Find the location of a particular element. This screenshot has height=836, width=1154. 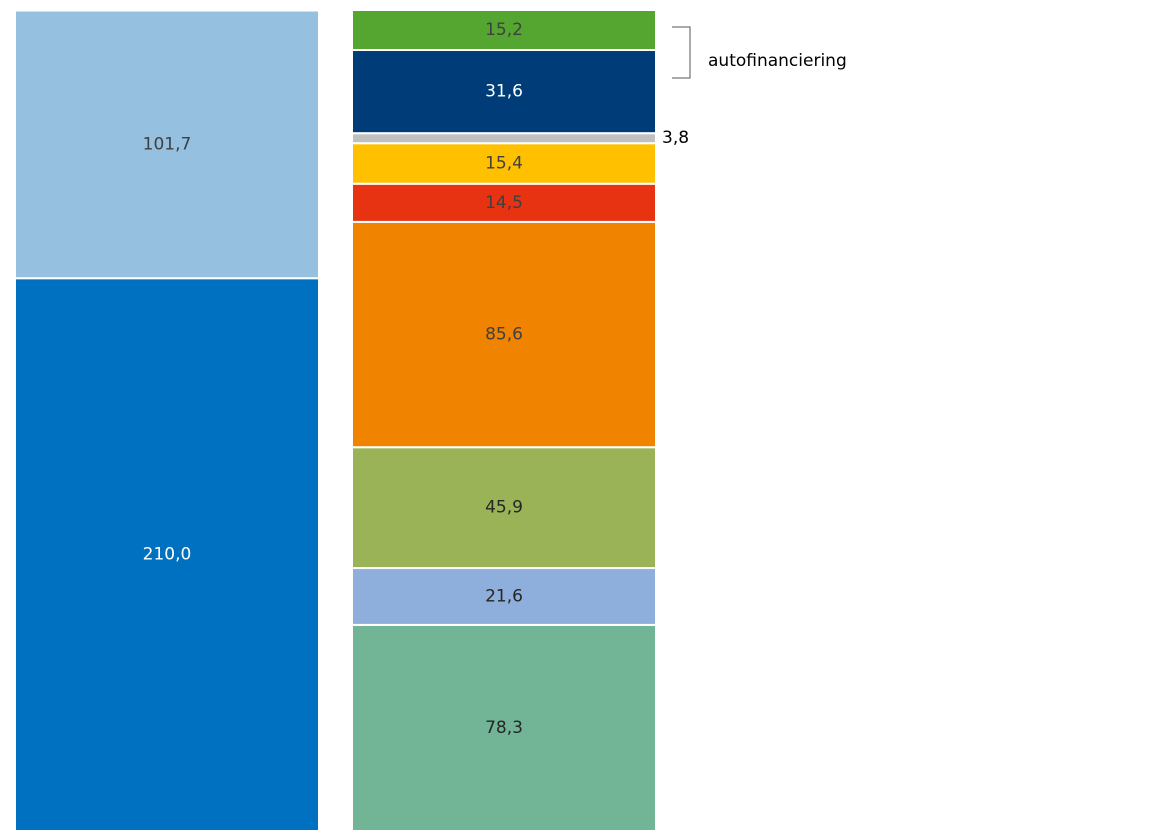

data-label: 15,4 is located at coordinates (504, 163).